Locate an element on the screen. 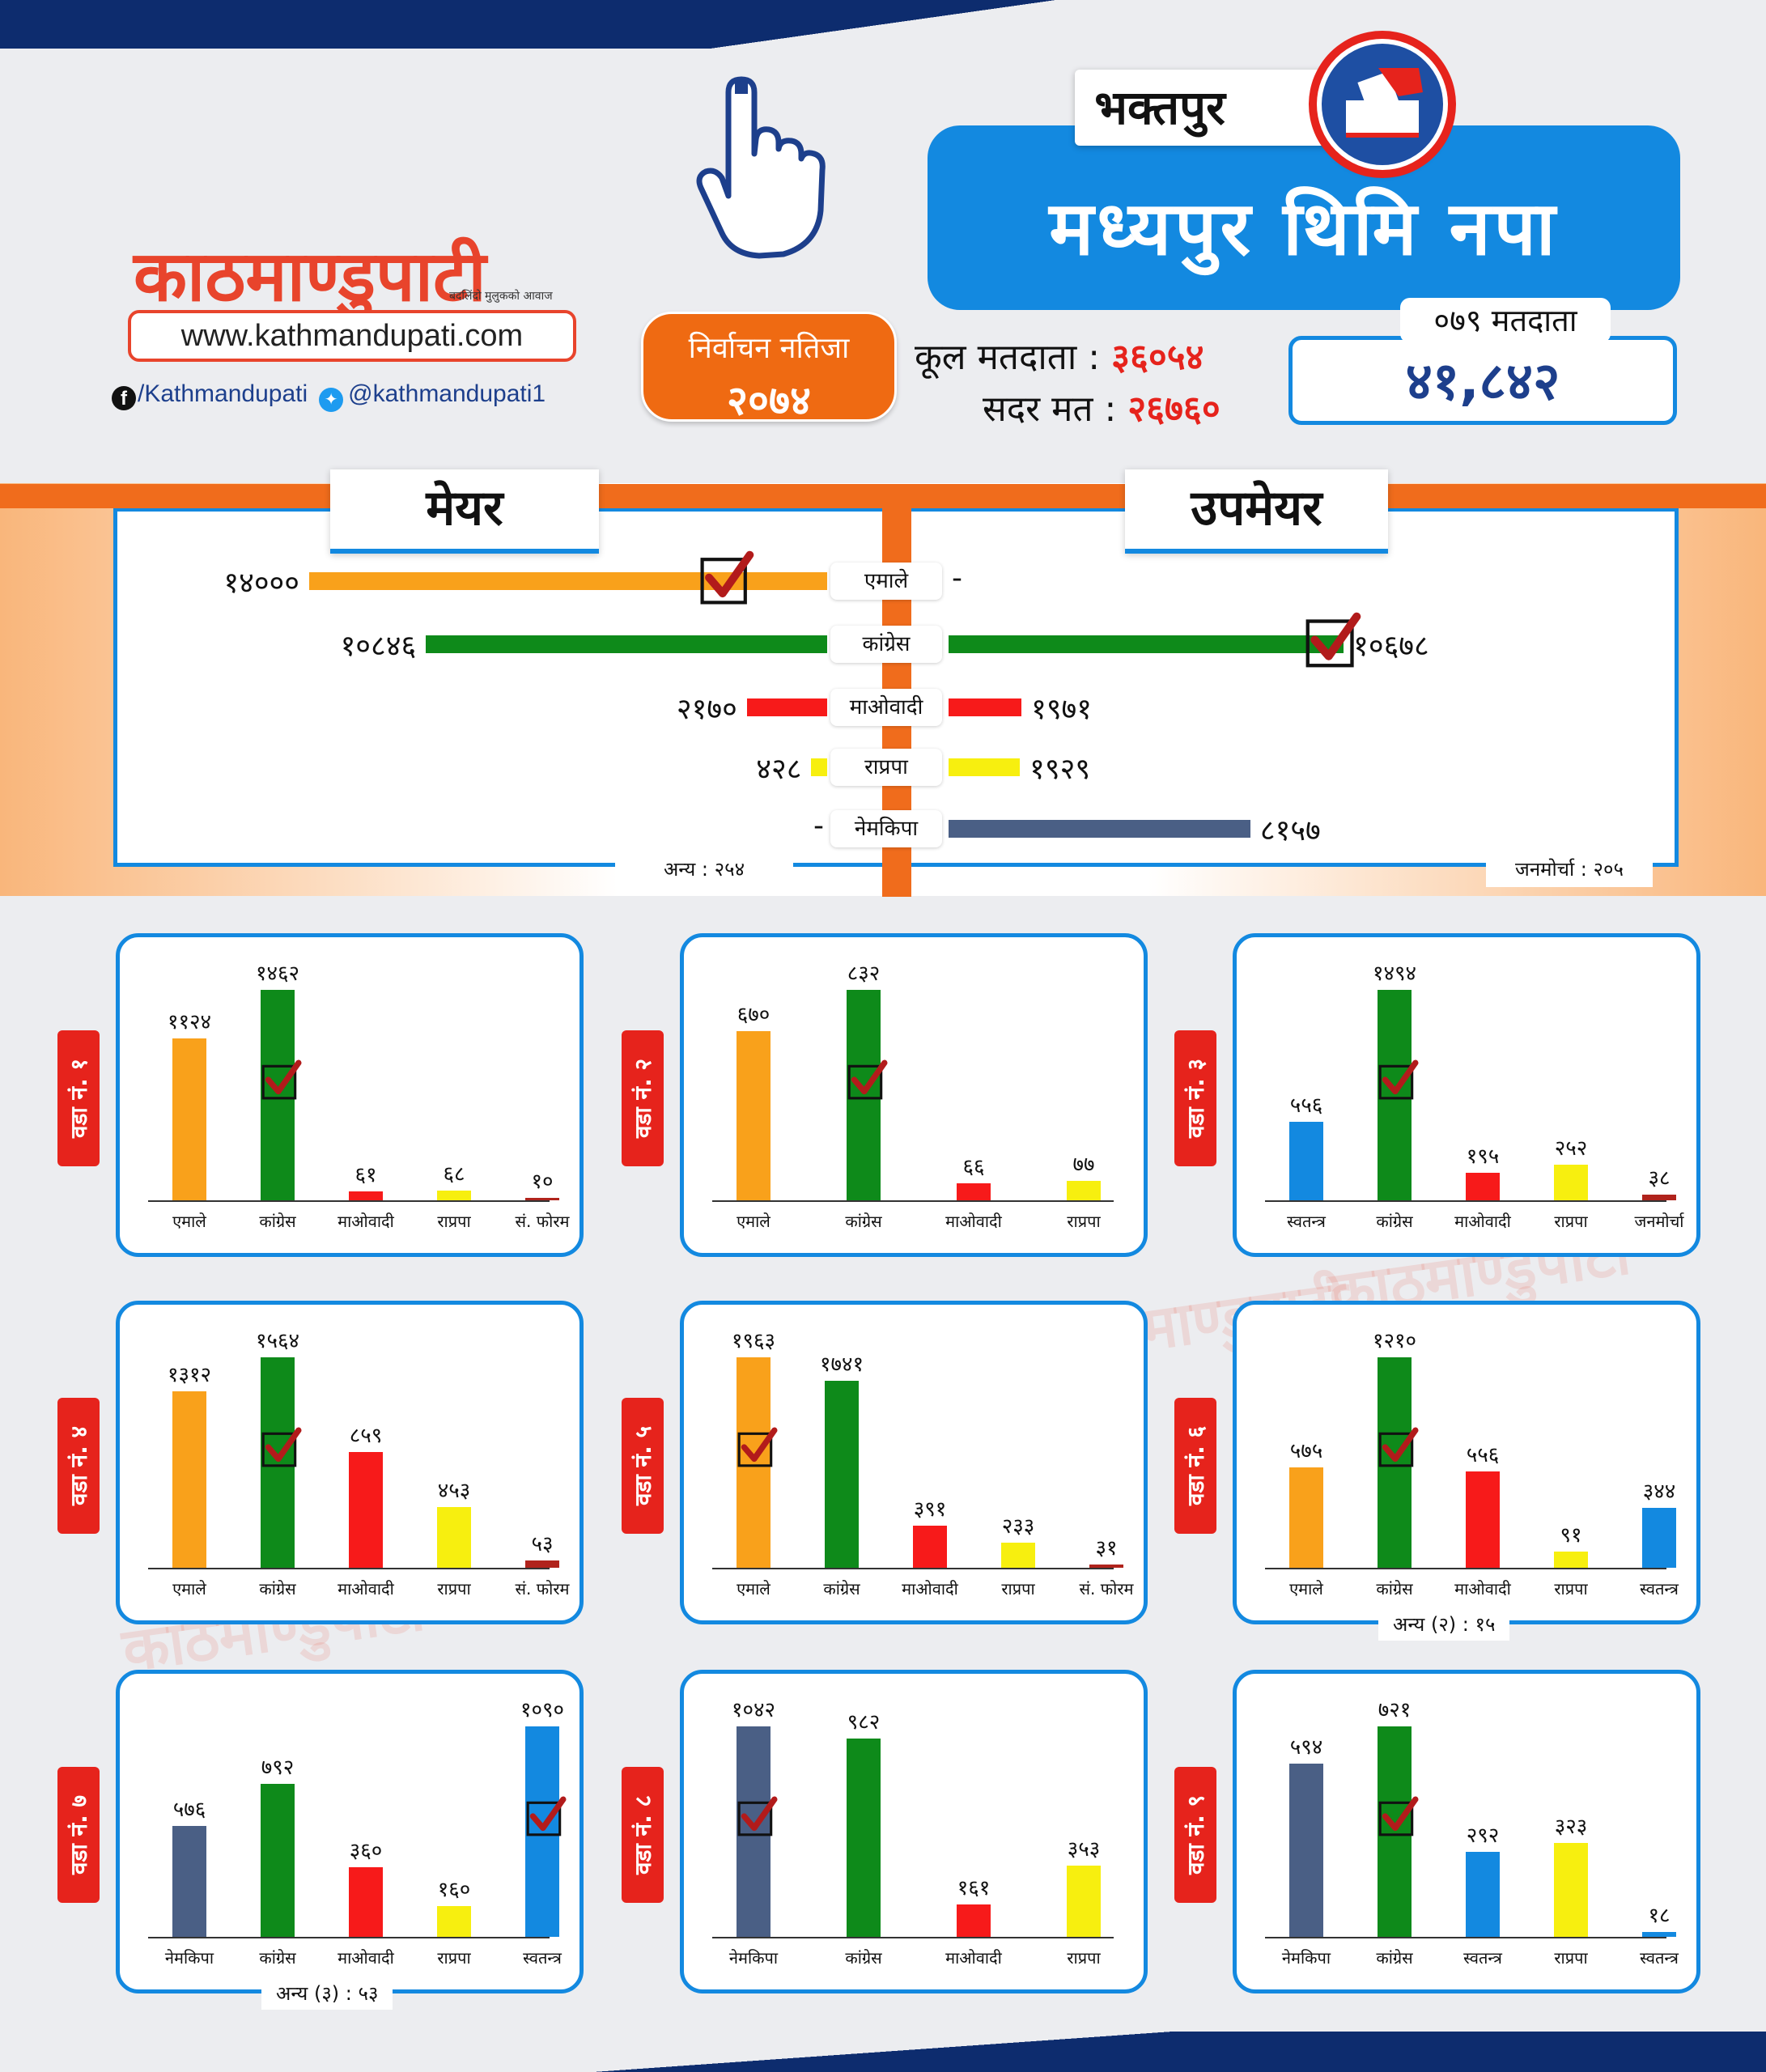 Image resolution: width=1766 pixels, height=2072 pixels. bar-value-label: १०९० is located at coordinates (542, 1710).